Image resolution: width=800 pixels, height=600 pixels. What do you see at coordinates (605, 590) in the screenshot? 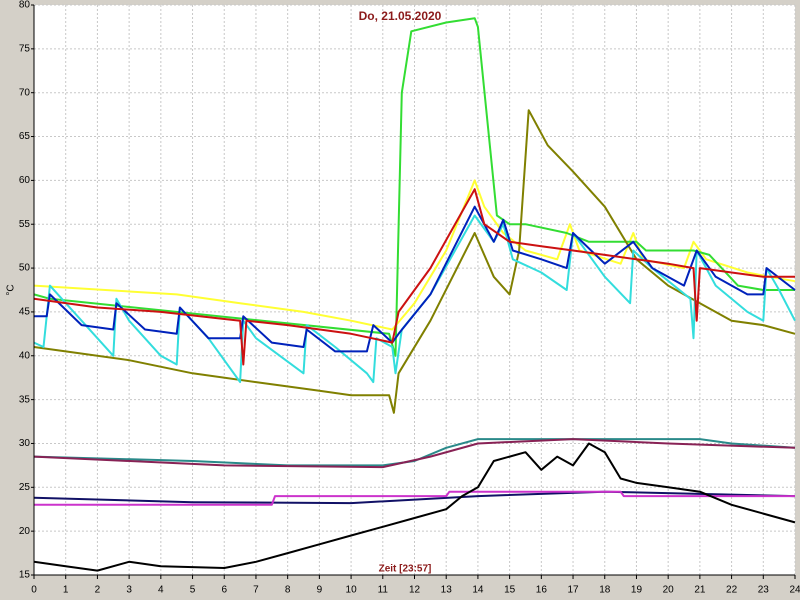
I see `x-tick-label: 18` at bounding box center [605, 590].